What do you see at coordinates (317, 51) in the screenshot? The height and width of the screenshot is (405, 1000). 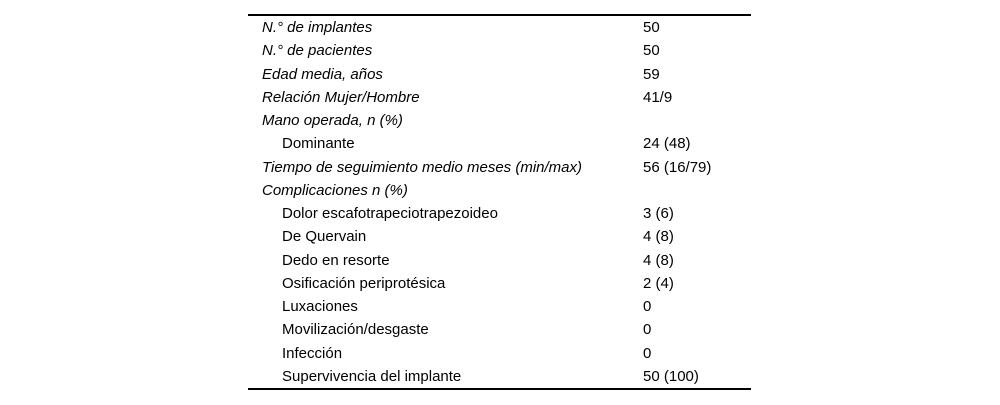 I see `row-label: N.° de pacientes` at bounding box center [317, 51].